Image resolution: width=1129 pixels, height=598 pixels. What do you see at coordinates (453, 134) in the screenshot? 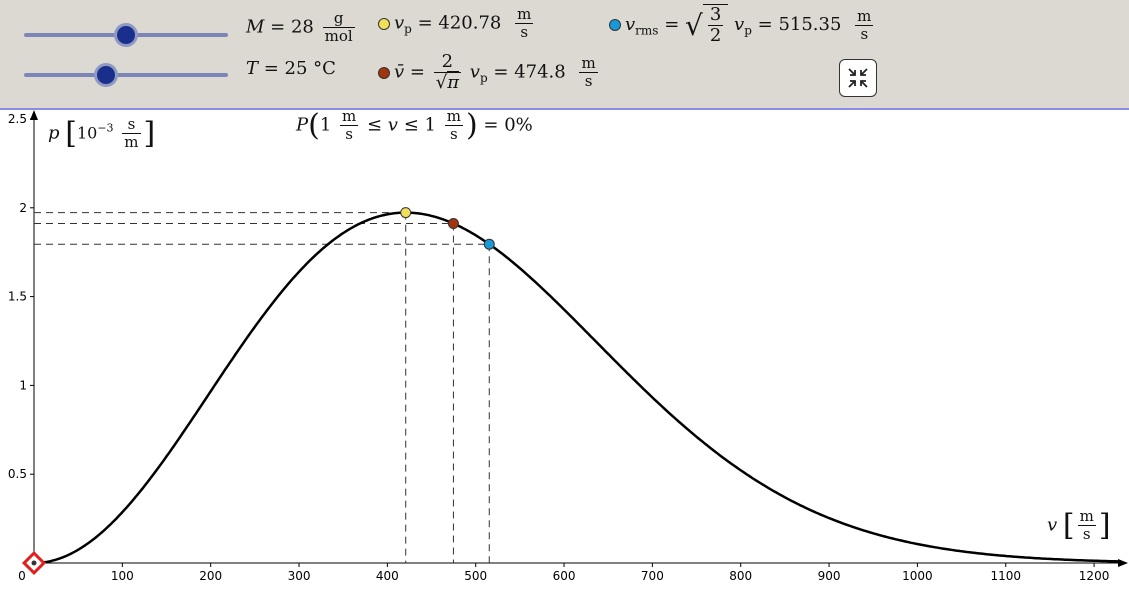
I see `probability-upper-unit-den: s` at bounding box center [453, 134].